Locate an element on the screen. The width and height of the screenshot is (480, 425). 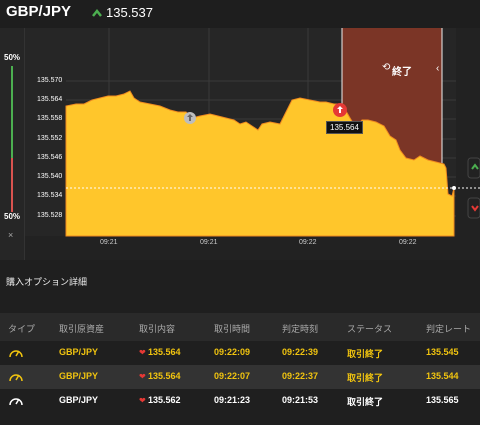
cell-rate: 135.544 is located at coordinates (442, 376).